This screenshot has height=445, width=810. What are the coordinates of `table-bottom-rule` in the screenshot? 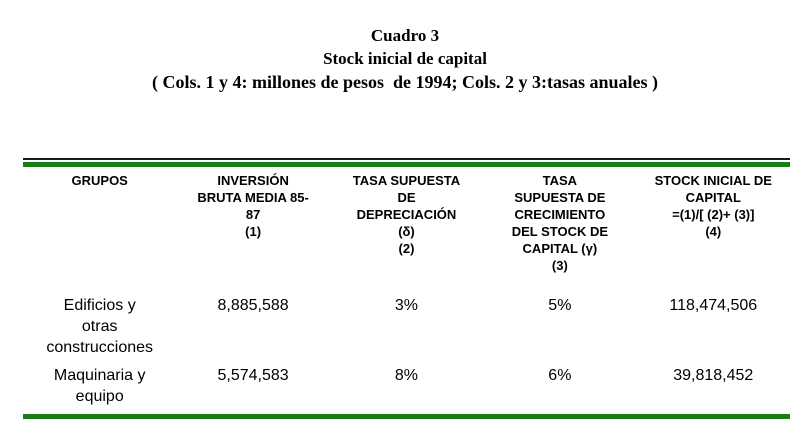 It's located at (406, 416).